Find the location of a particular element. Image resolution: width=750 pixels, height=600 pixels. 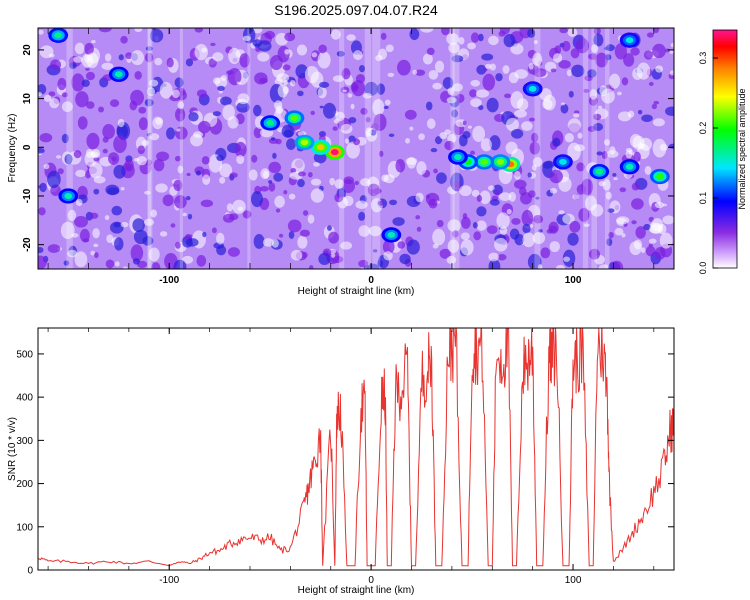

heatmap-x-tick-label: 100 is located at coordinates (573, 280).